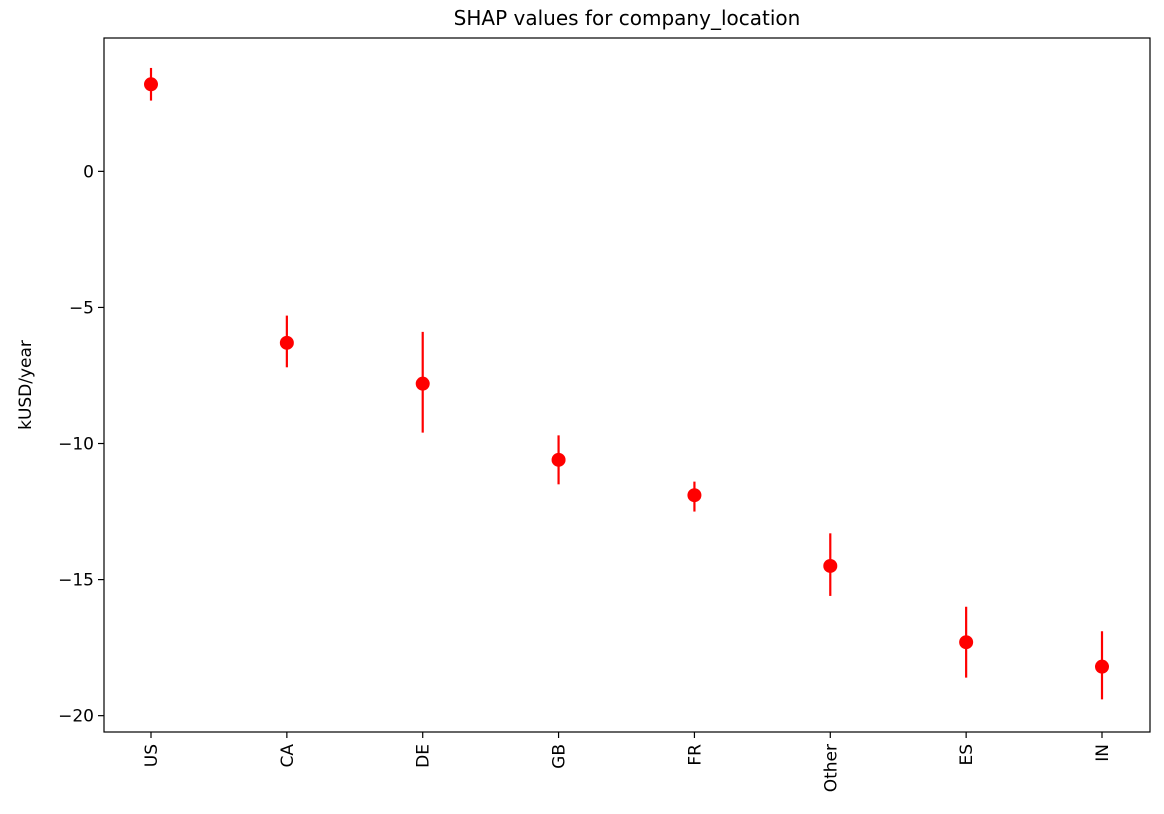 The image size is (1164, 814). What do you see at coordinates (152, 755) in the screenshot?
I see `x-tick-label: US` at bounding box center [152, 755].